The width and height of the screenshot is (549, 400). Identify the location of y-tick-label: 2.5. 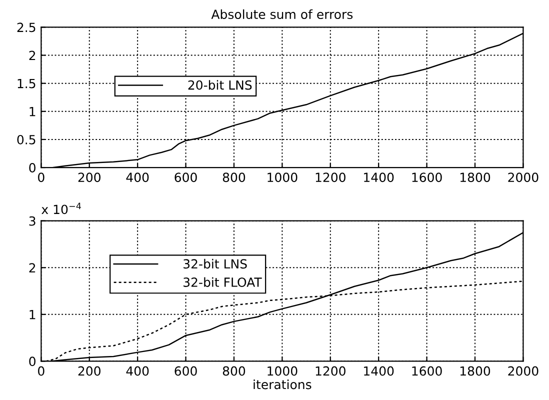
(26, 27).